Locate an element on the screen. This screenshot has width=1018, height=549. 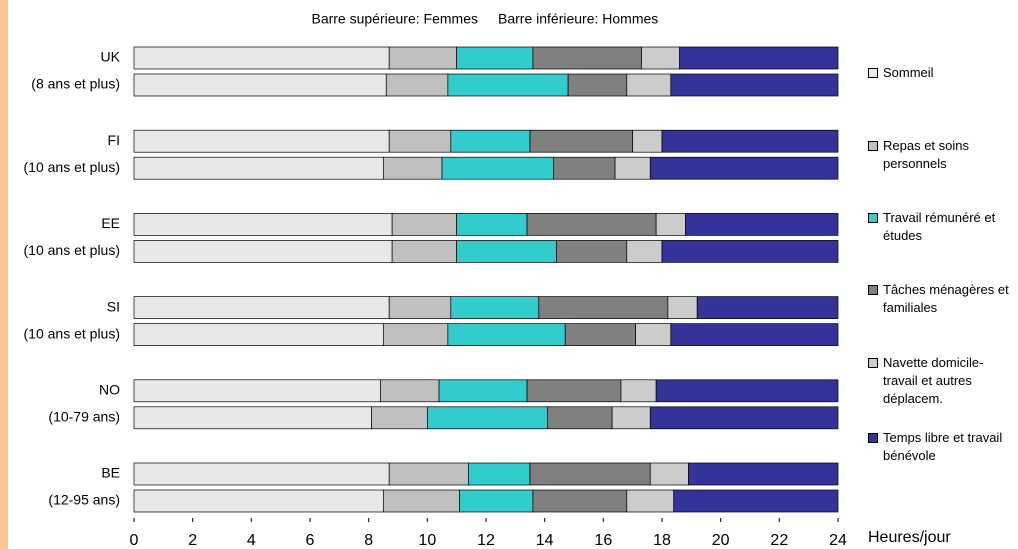
x-tick-label: 18 is located at coordinates (662, 540).